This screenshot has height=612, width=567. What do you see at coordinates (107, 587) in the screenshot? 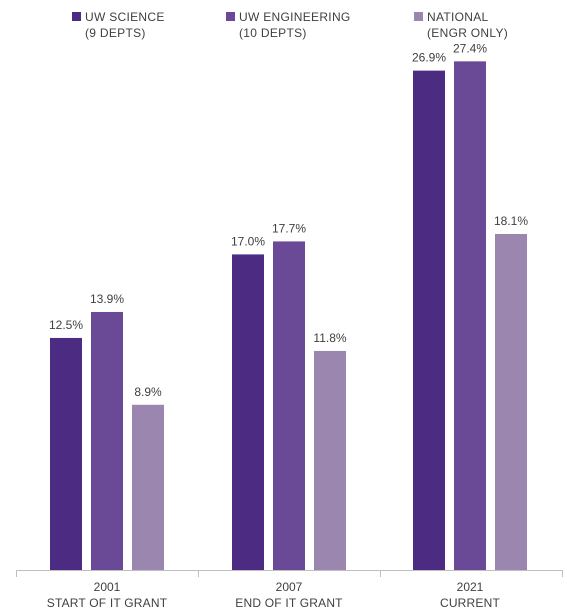
I see `x-tick-label-year: 2001` at bounding box center [107, 587].